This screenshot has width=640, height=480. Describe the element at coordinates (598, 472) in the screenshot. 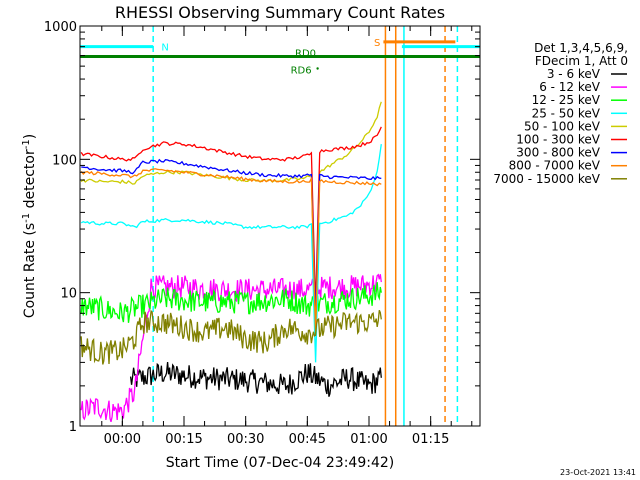

I see `timestamp: 23-Oct-2021 13:41` at that location.